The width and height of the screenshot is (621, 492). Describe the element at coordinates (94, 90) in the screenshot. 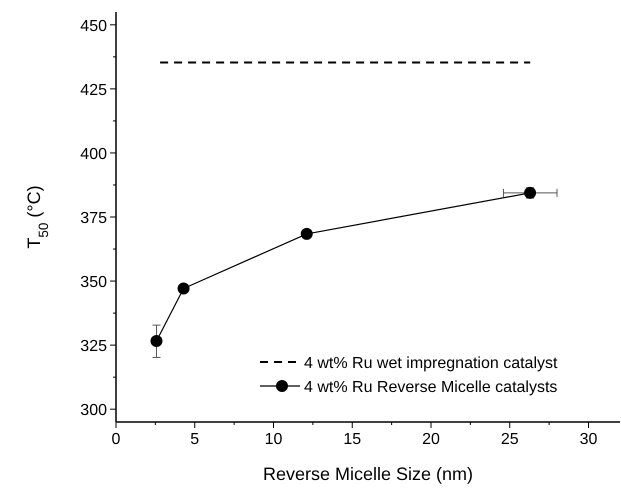

I see `y-tick-label: 425` at that location.